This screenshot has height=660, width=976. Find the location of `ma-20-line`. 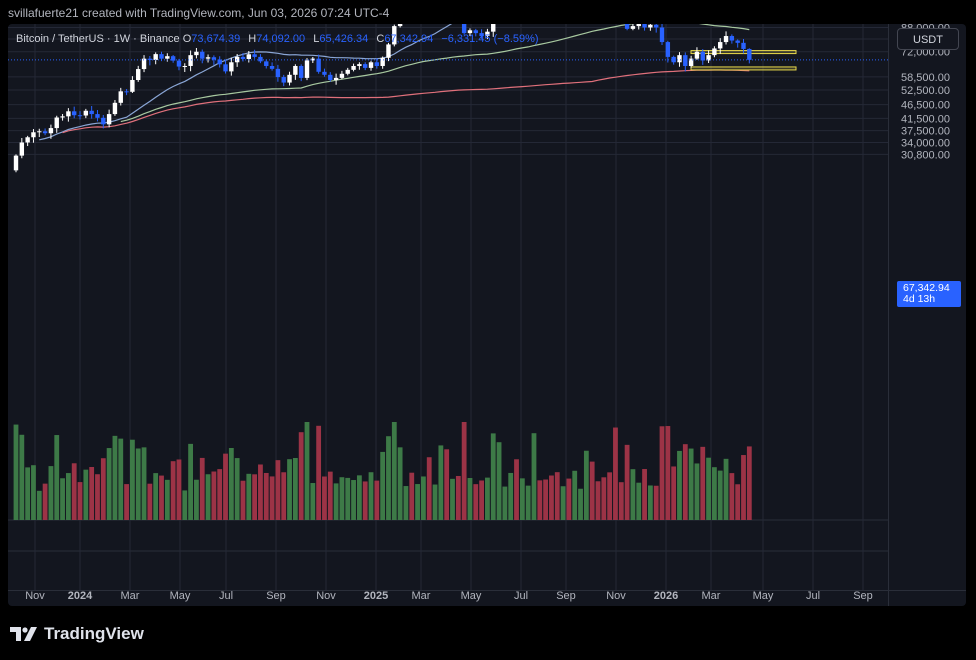

ma-20-line is located at coordinates (246, 82).